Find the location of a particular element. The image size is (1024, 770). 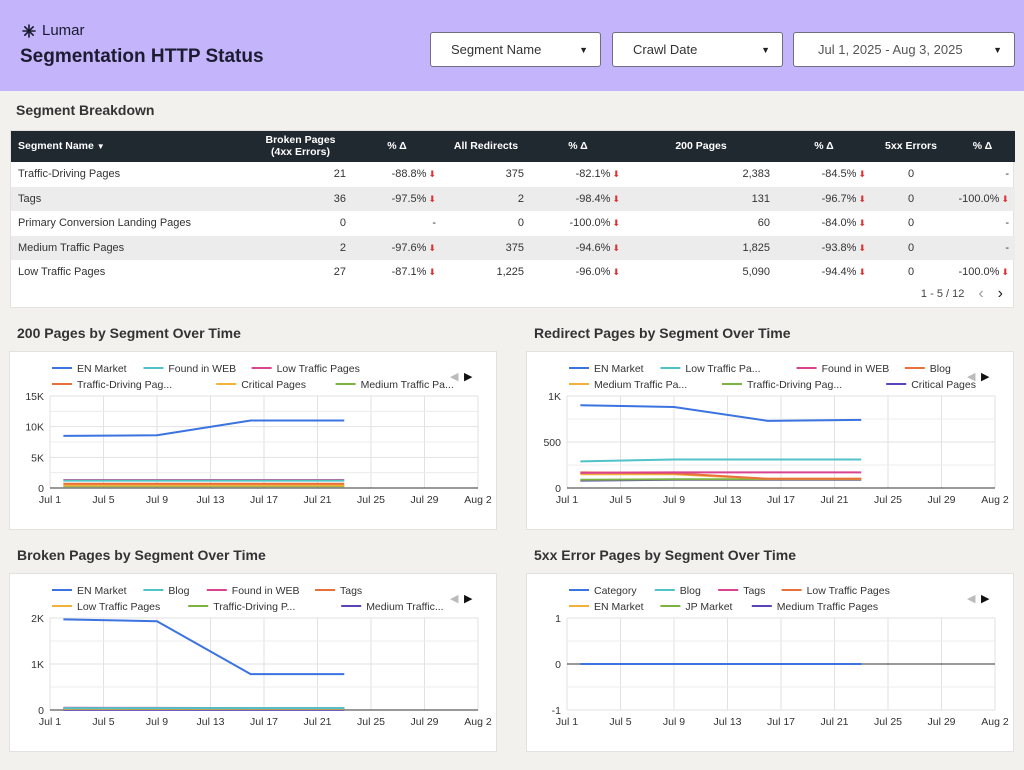

column-header-broken-pages: Broken Pages (4xx Errors) is located at coordinates (300, 146).